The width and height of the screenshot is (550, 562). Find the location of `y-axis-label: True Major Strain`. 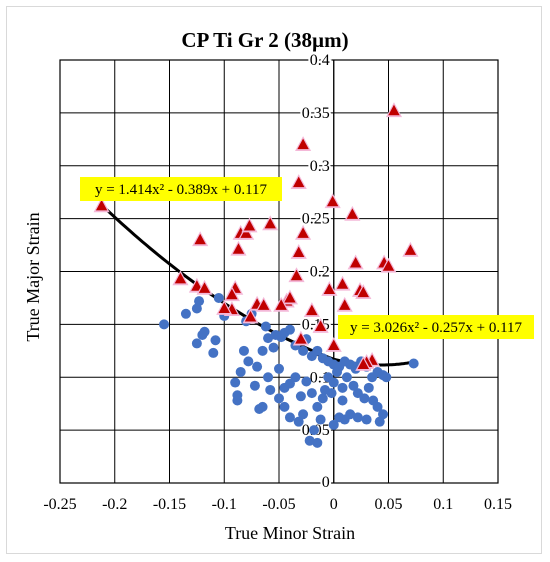

y-axis-label: True Major Strain is located at coordinates (33, 276).